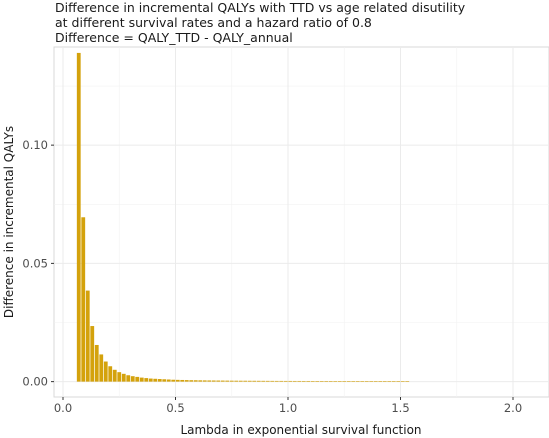 This screenshot has height=438, width=549. What do you see at coordinates (35, 145) in the screenshot?
I see `y-tick-label: 0.10` at bounding box center [35, 145].